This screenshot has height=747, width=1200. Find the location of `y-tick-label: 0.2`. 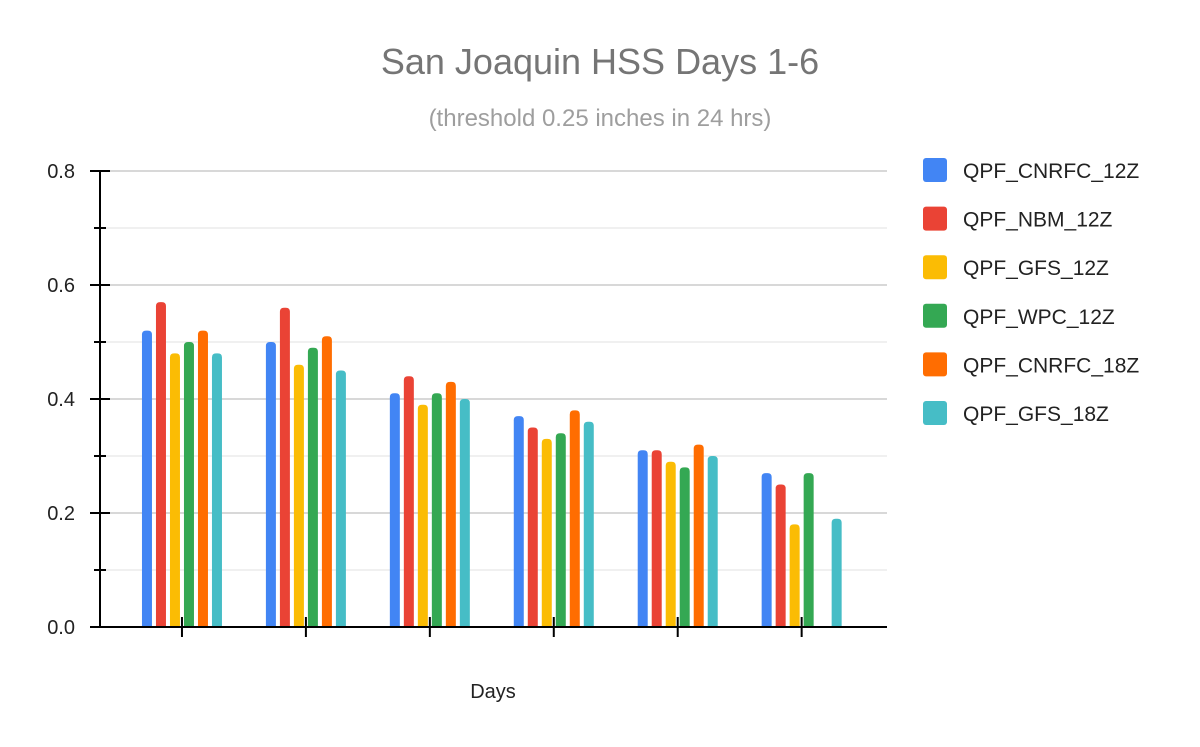

y-tick-label: 0.2 is located at coordinates (61, 514).